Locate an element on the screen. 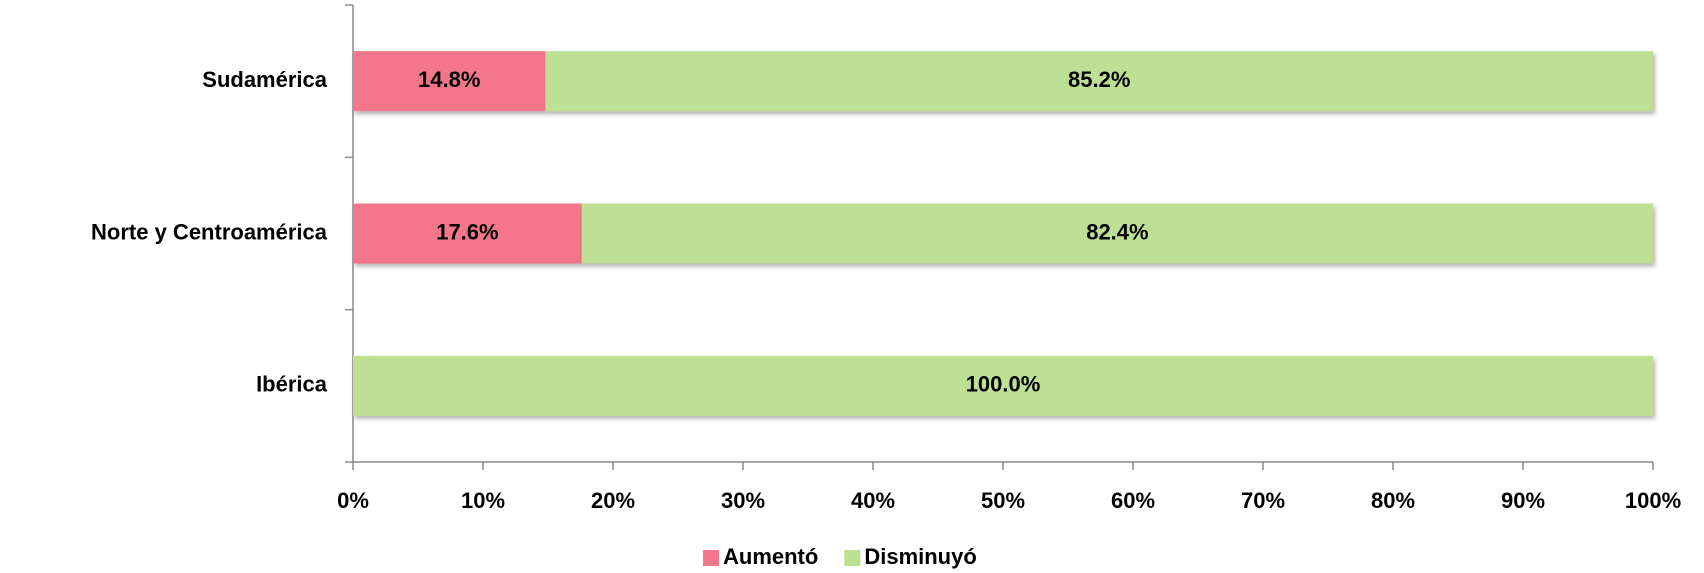 Image resolution: width=1704 pixels, height=573 pixels. x-tick-label: 70% is located at coordinates (1263, 500).